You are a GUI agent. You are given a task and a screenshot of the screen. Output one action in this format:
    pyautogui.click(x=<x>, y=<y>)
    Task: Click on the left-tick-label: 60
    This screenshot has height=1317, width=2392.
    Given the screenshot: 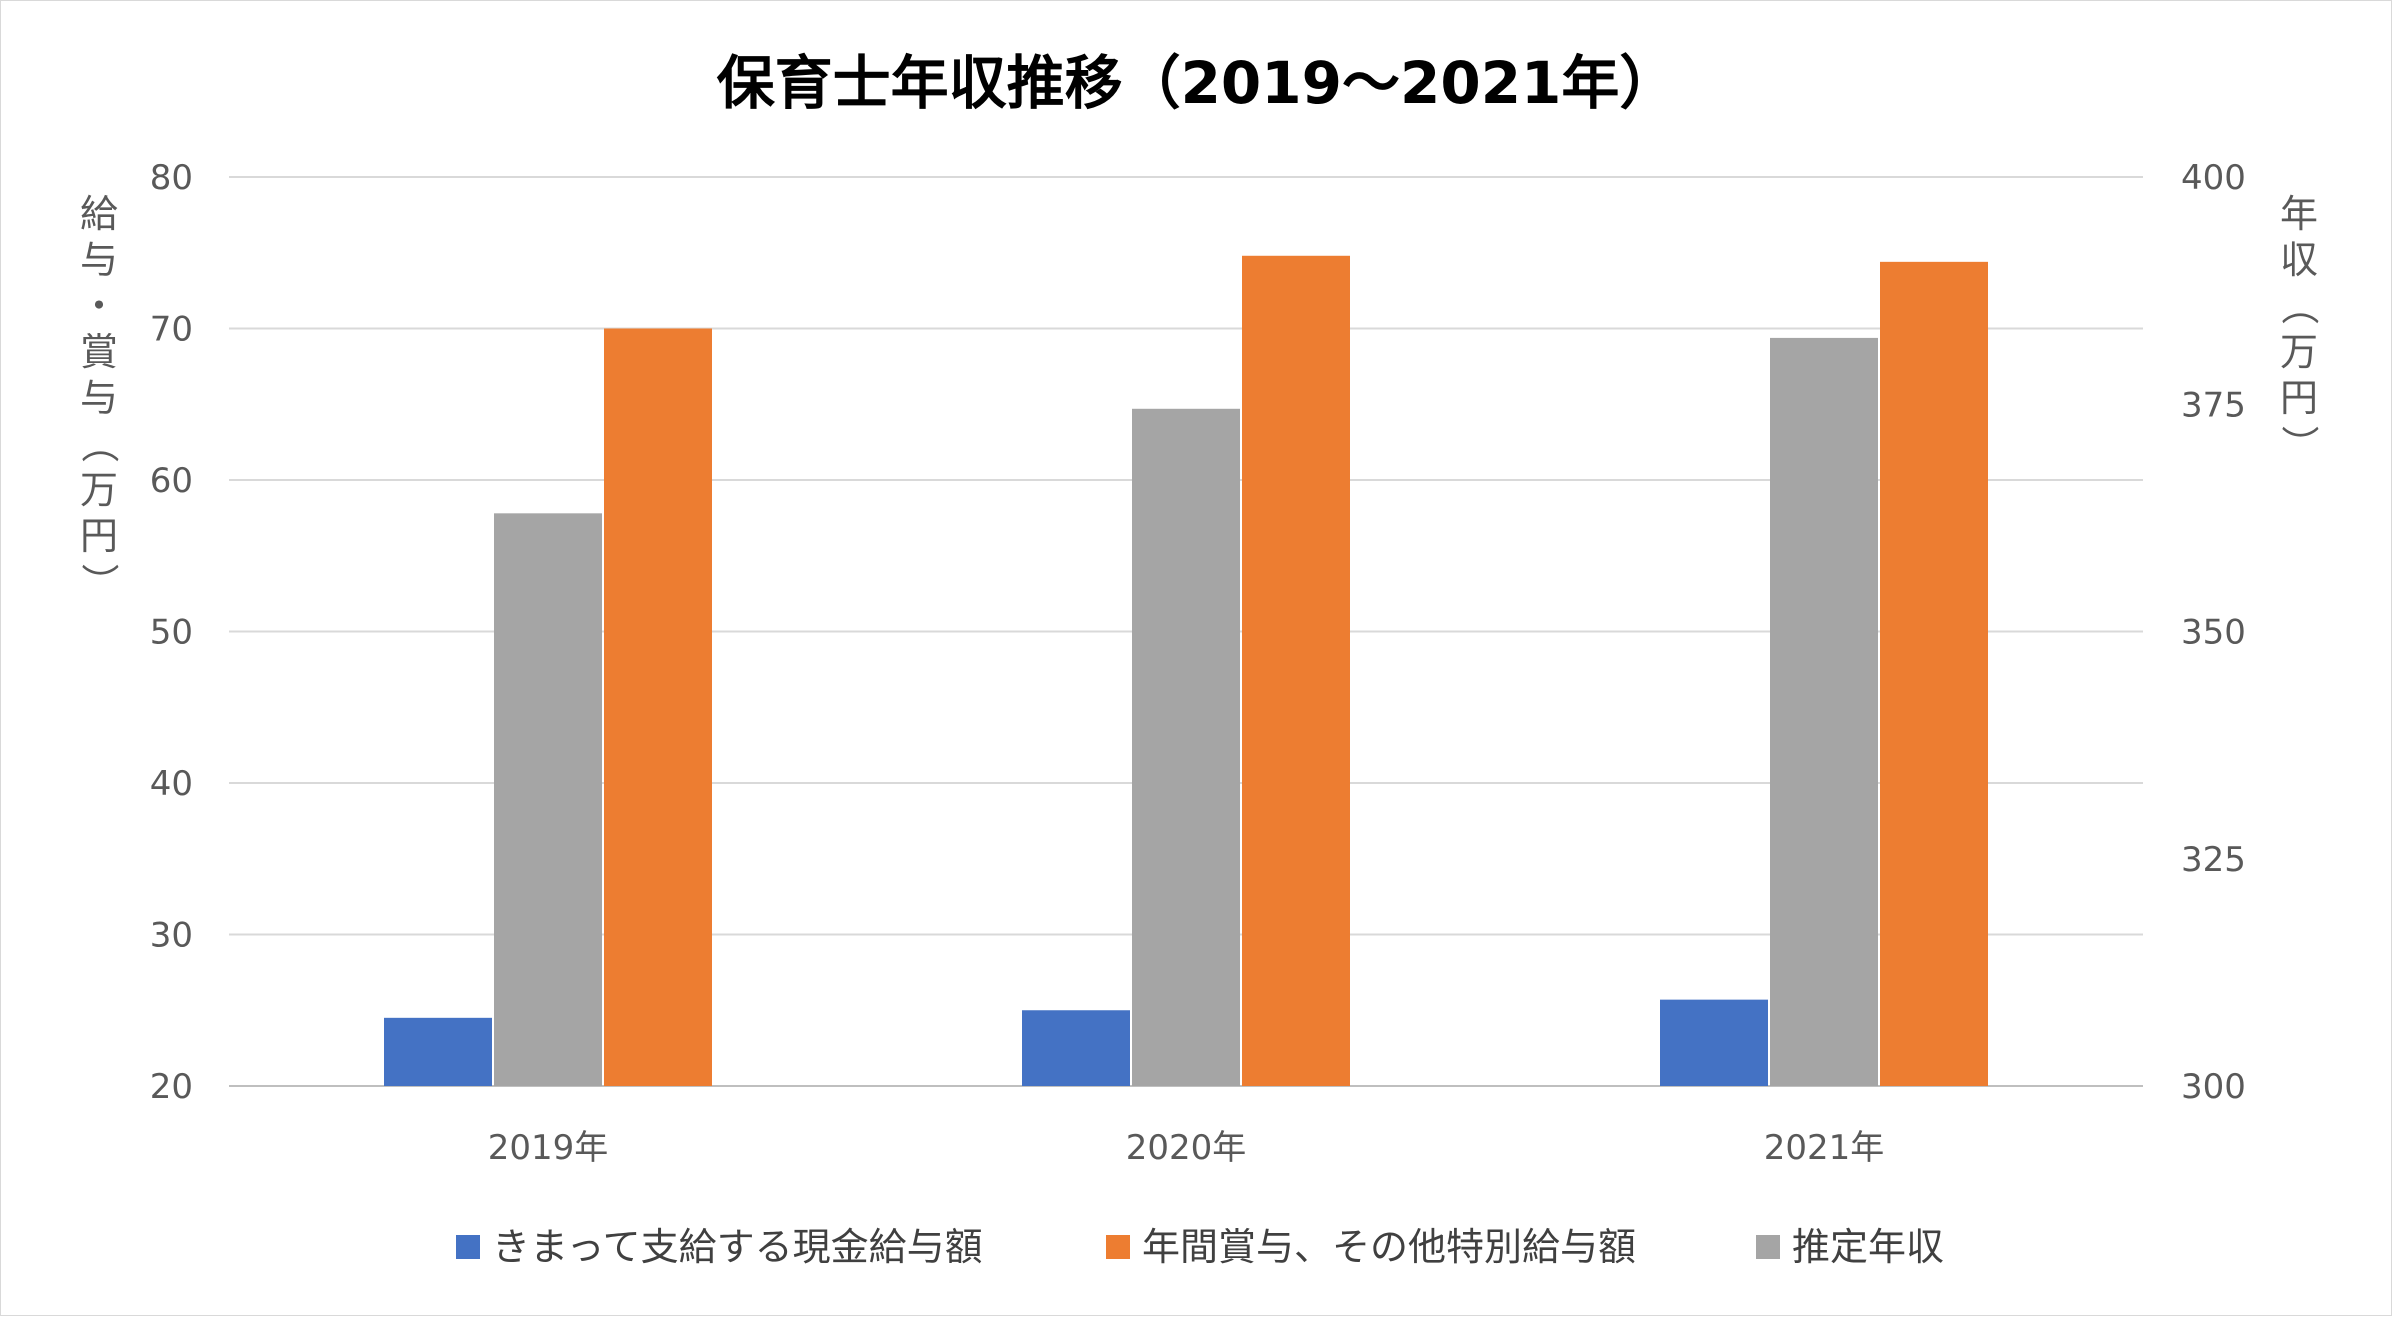 What is the action you would take?
    pyautogui.click(x=171, y=481)
    